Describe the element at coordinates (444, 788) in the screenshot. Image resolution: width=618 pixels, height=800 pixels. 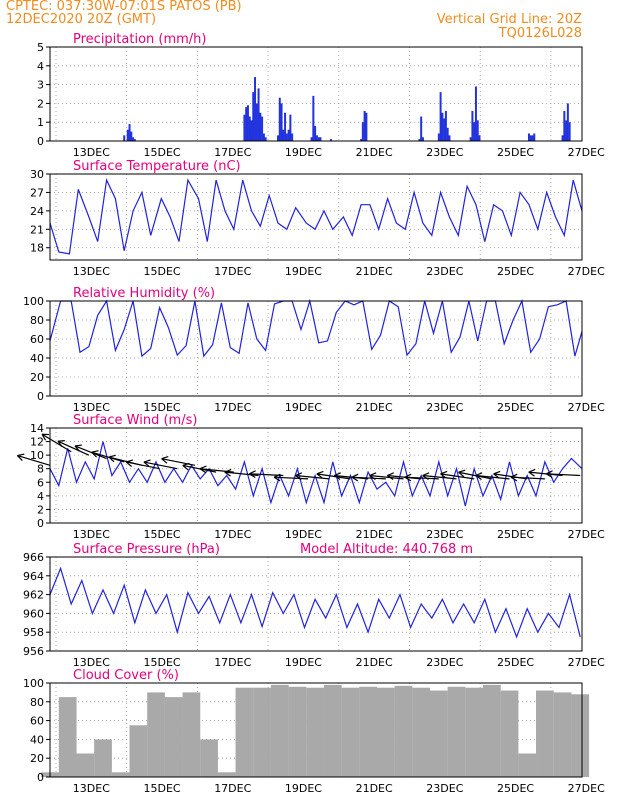
I see `x-tick-label: 23DEC` at that location.